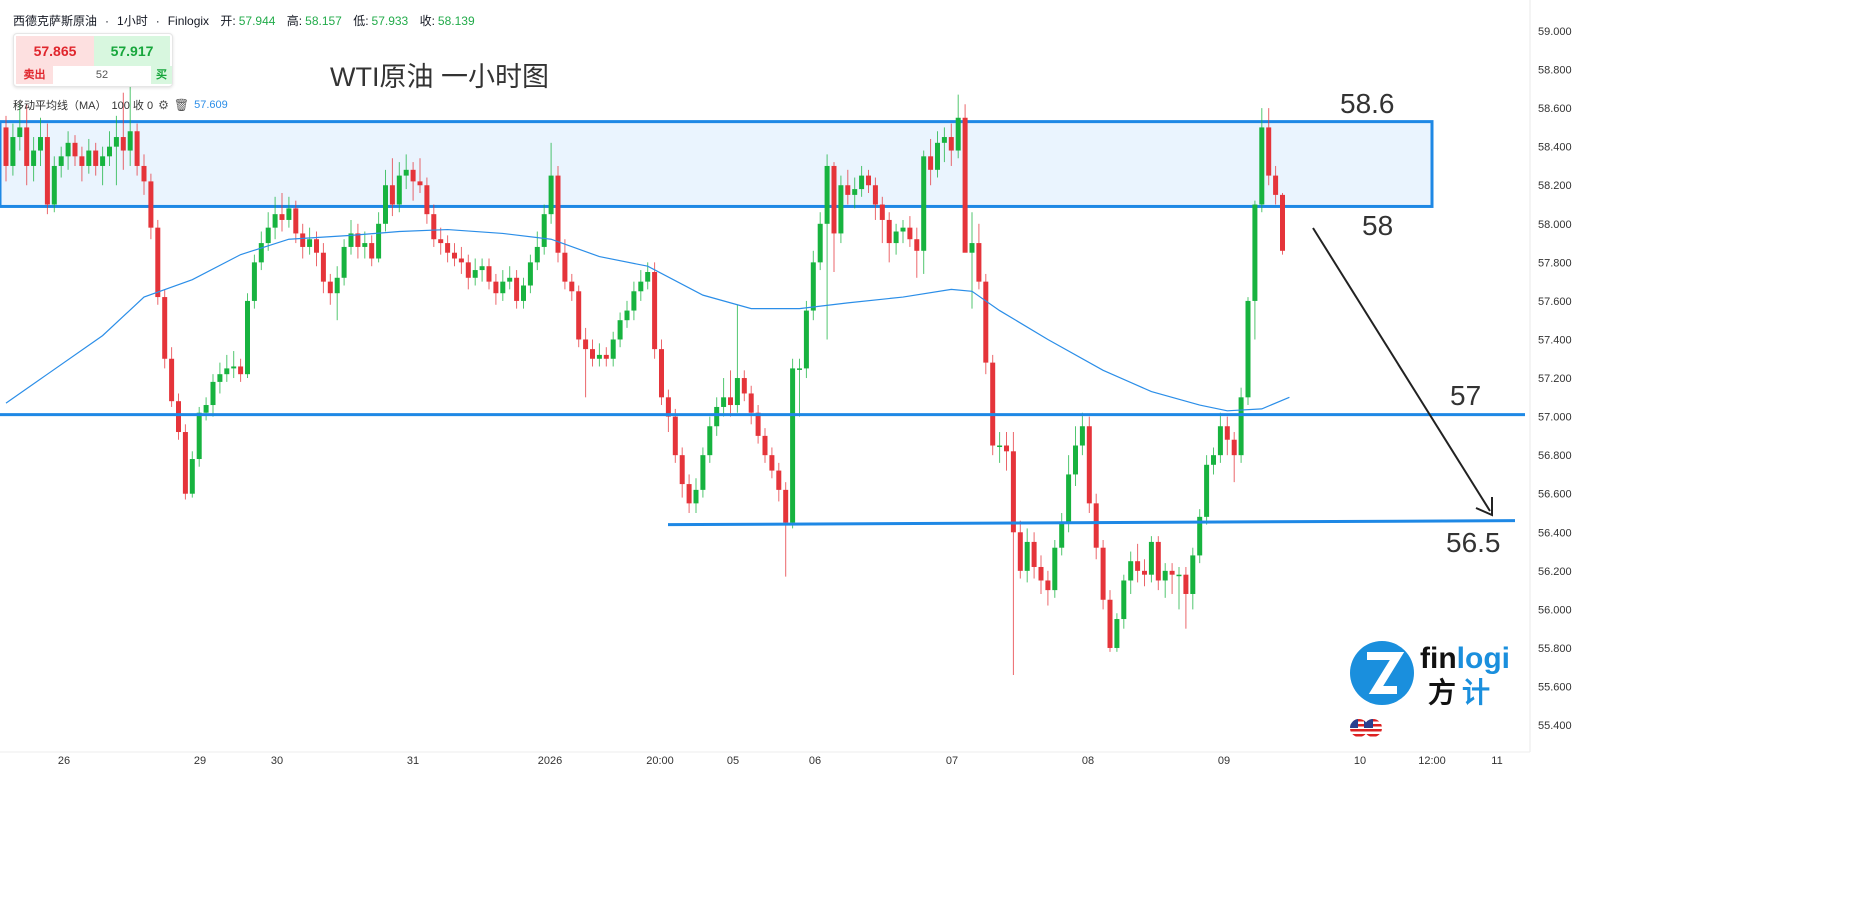  What do you see at coordinates (1432, 761) in the screenshot?
I see `time-tick: 12:00` at bounding box center [1432, 761].